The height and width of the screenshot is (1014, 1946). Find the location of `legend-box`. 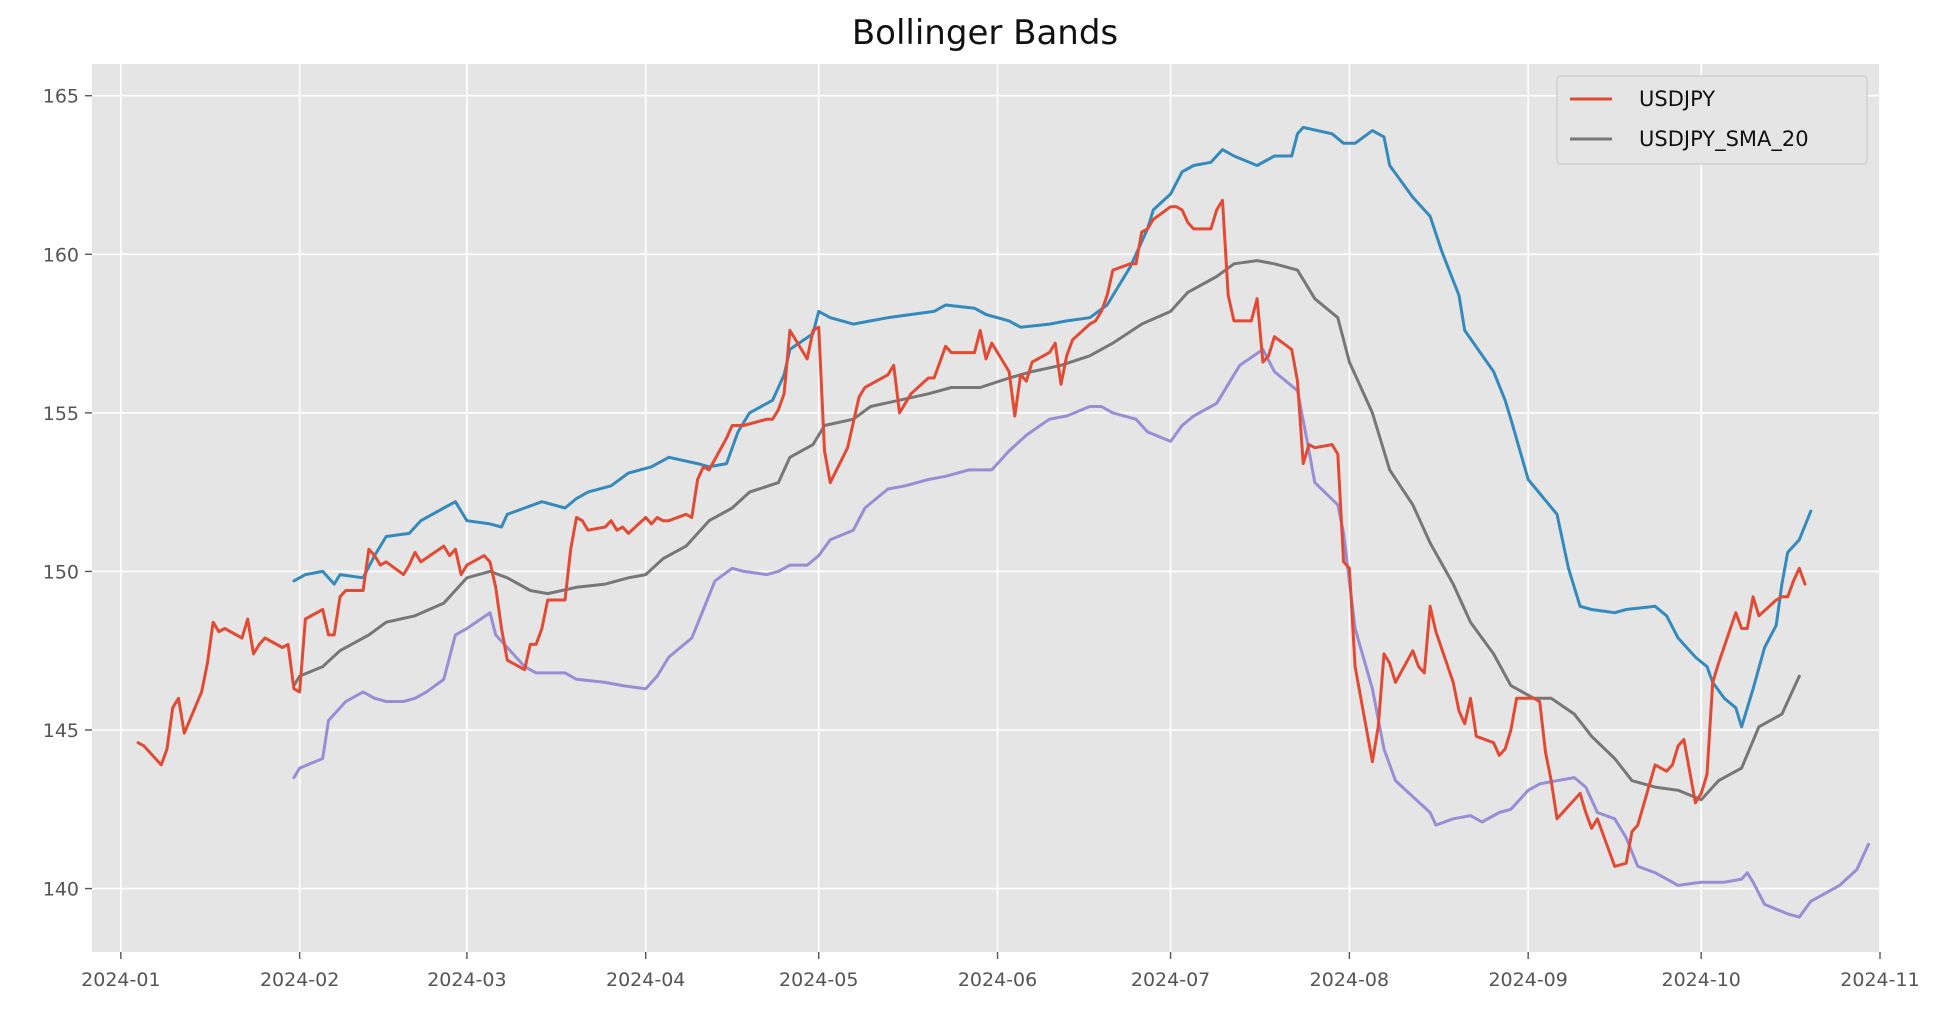

legend-box is located at coordinates (1712, 120).